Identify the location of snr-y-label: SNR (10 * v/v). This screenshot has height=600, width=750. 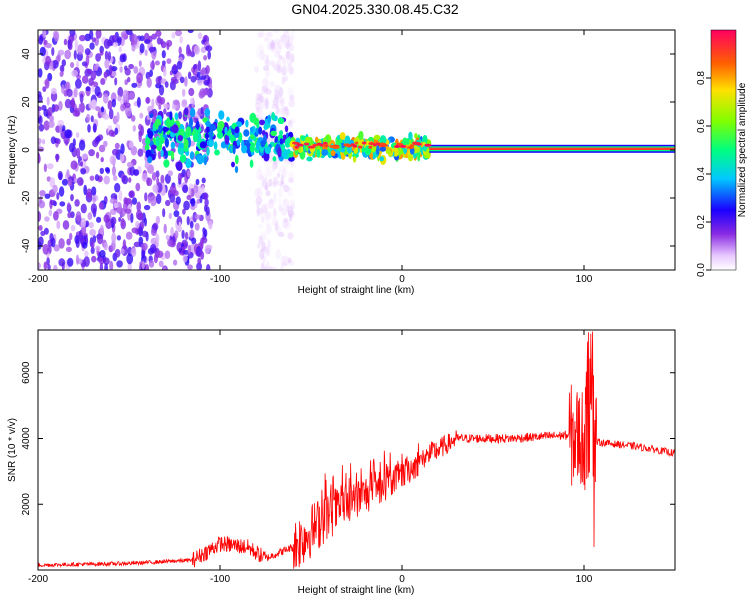
(12, 450).